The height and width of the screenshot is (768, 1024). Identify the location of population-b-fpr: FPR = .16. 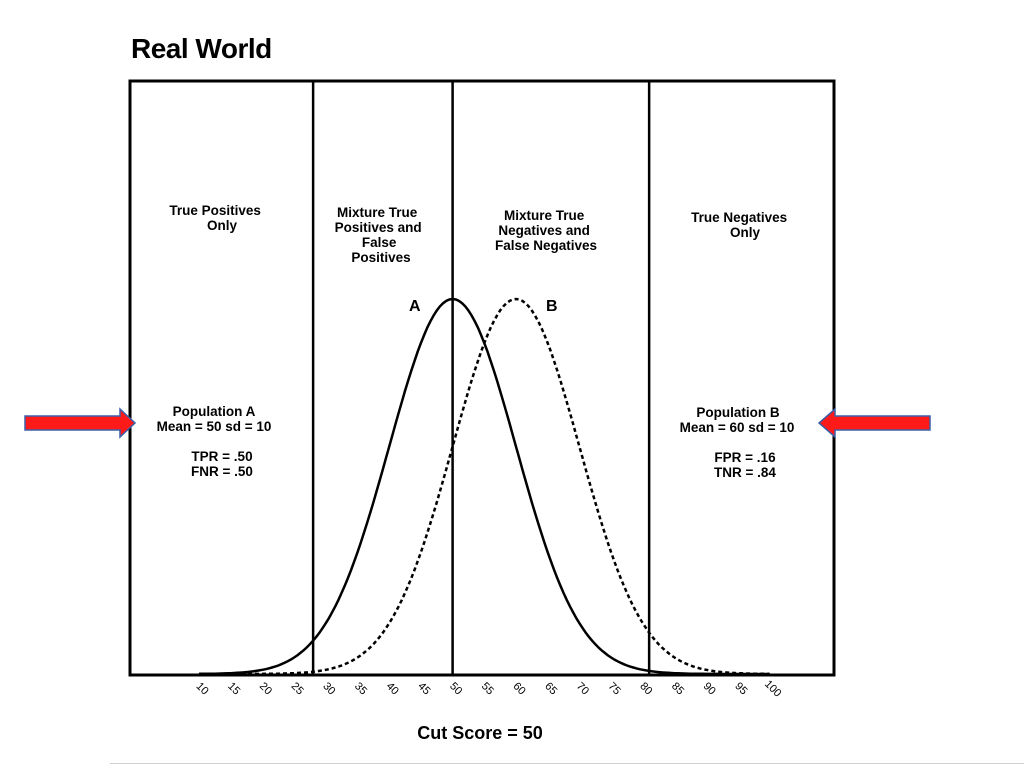
(745, 457).